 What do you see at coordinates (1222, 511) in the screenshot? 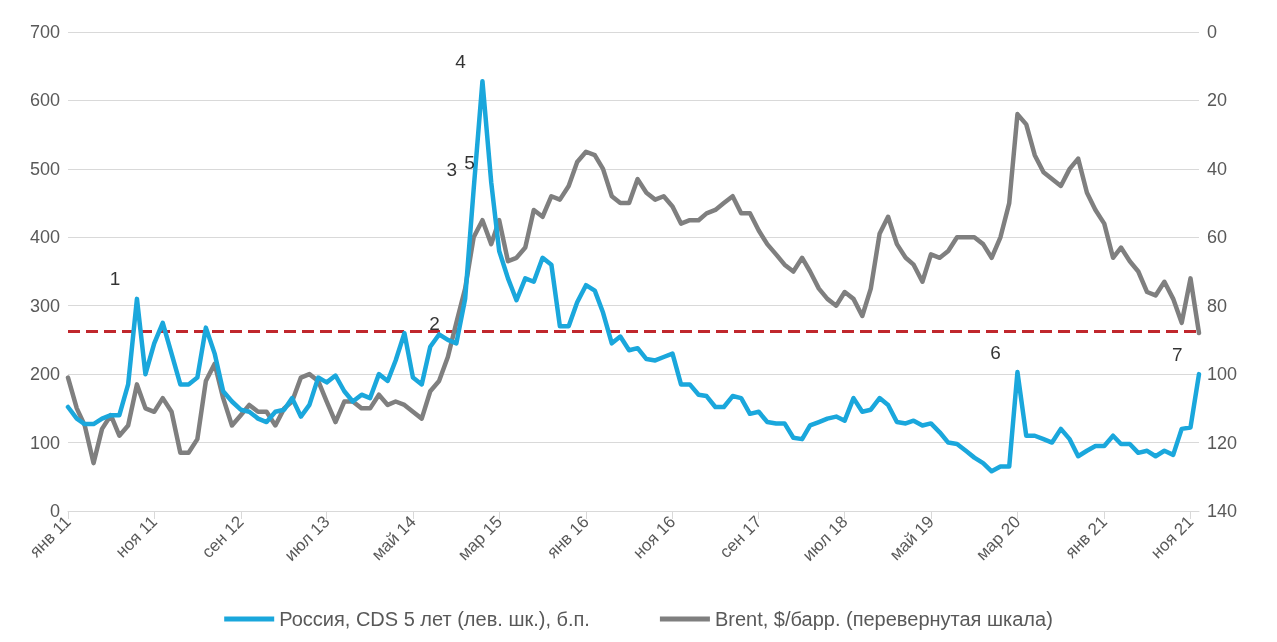
I see `y2-tick-label: 140` at bounding box center [1222, 511].